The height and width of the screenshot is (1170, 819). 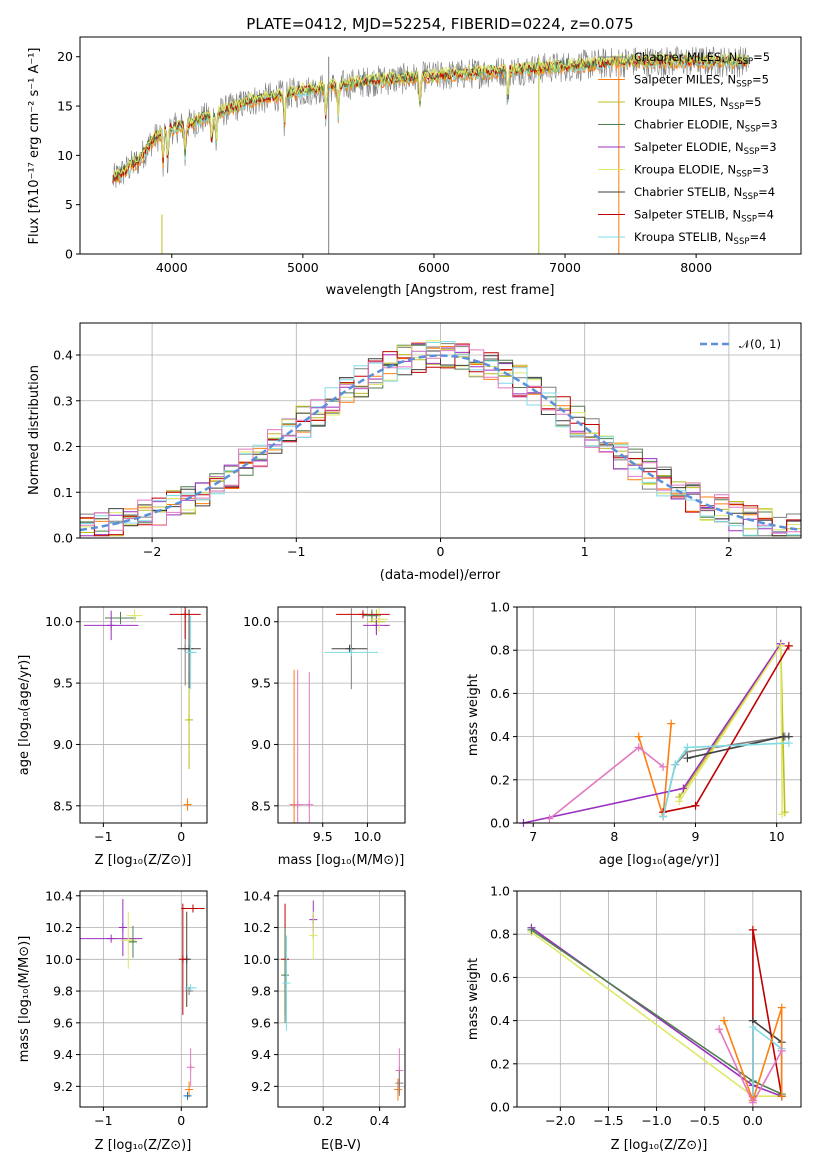 I want to click on y-tick-label: 0.2, so click(x=63, y=446).